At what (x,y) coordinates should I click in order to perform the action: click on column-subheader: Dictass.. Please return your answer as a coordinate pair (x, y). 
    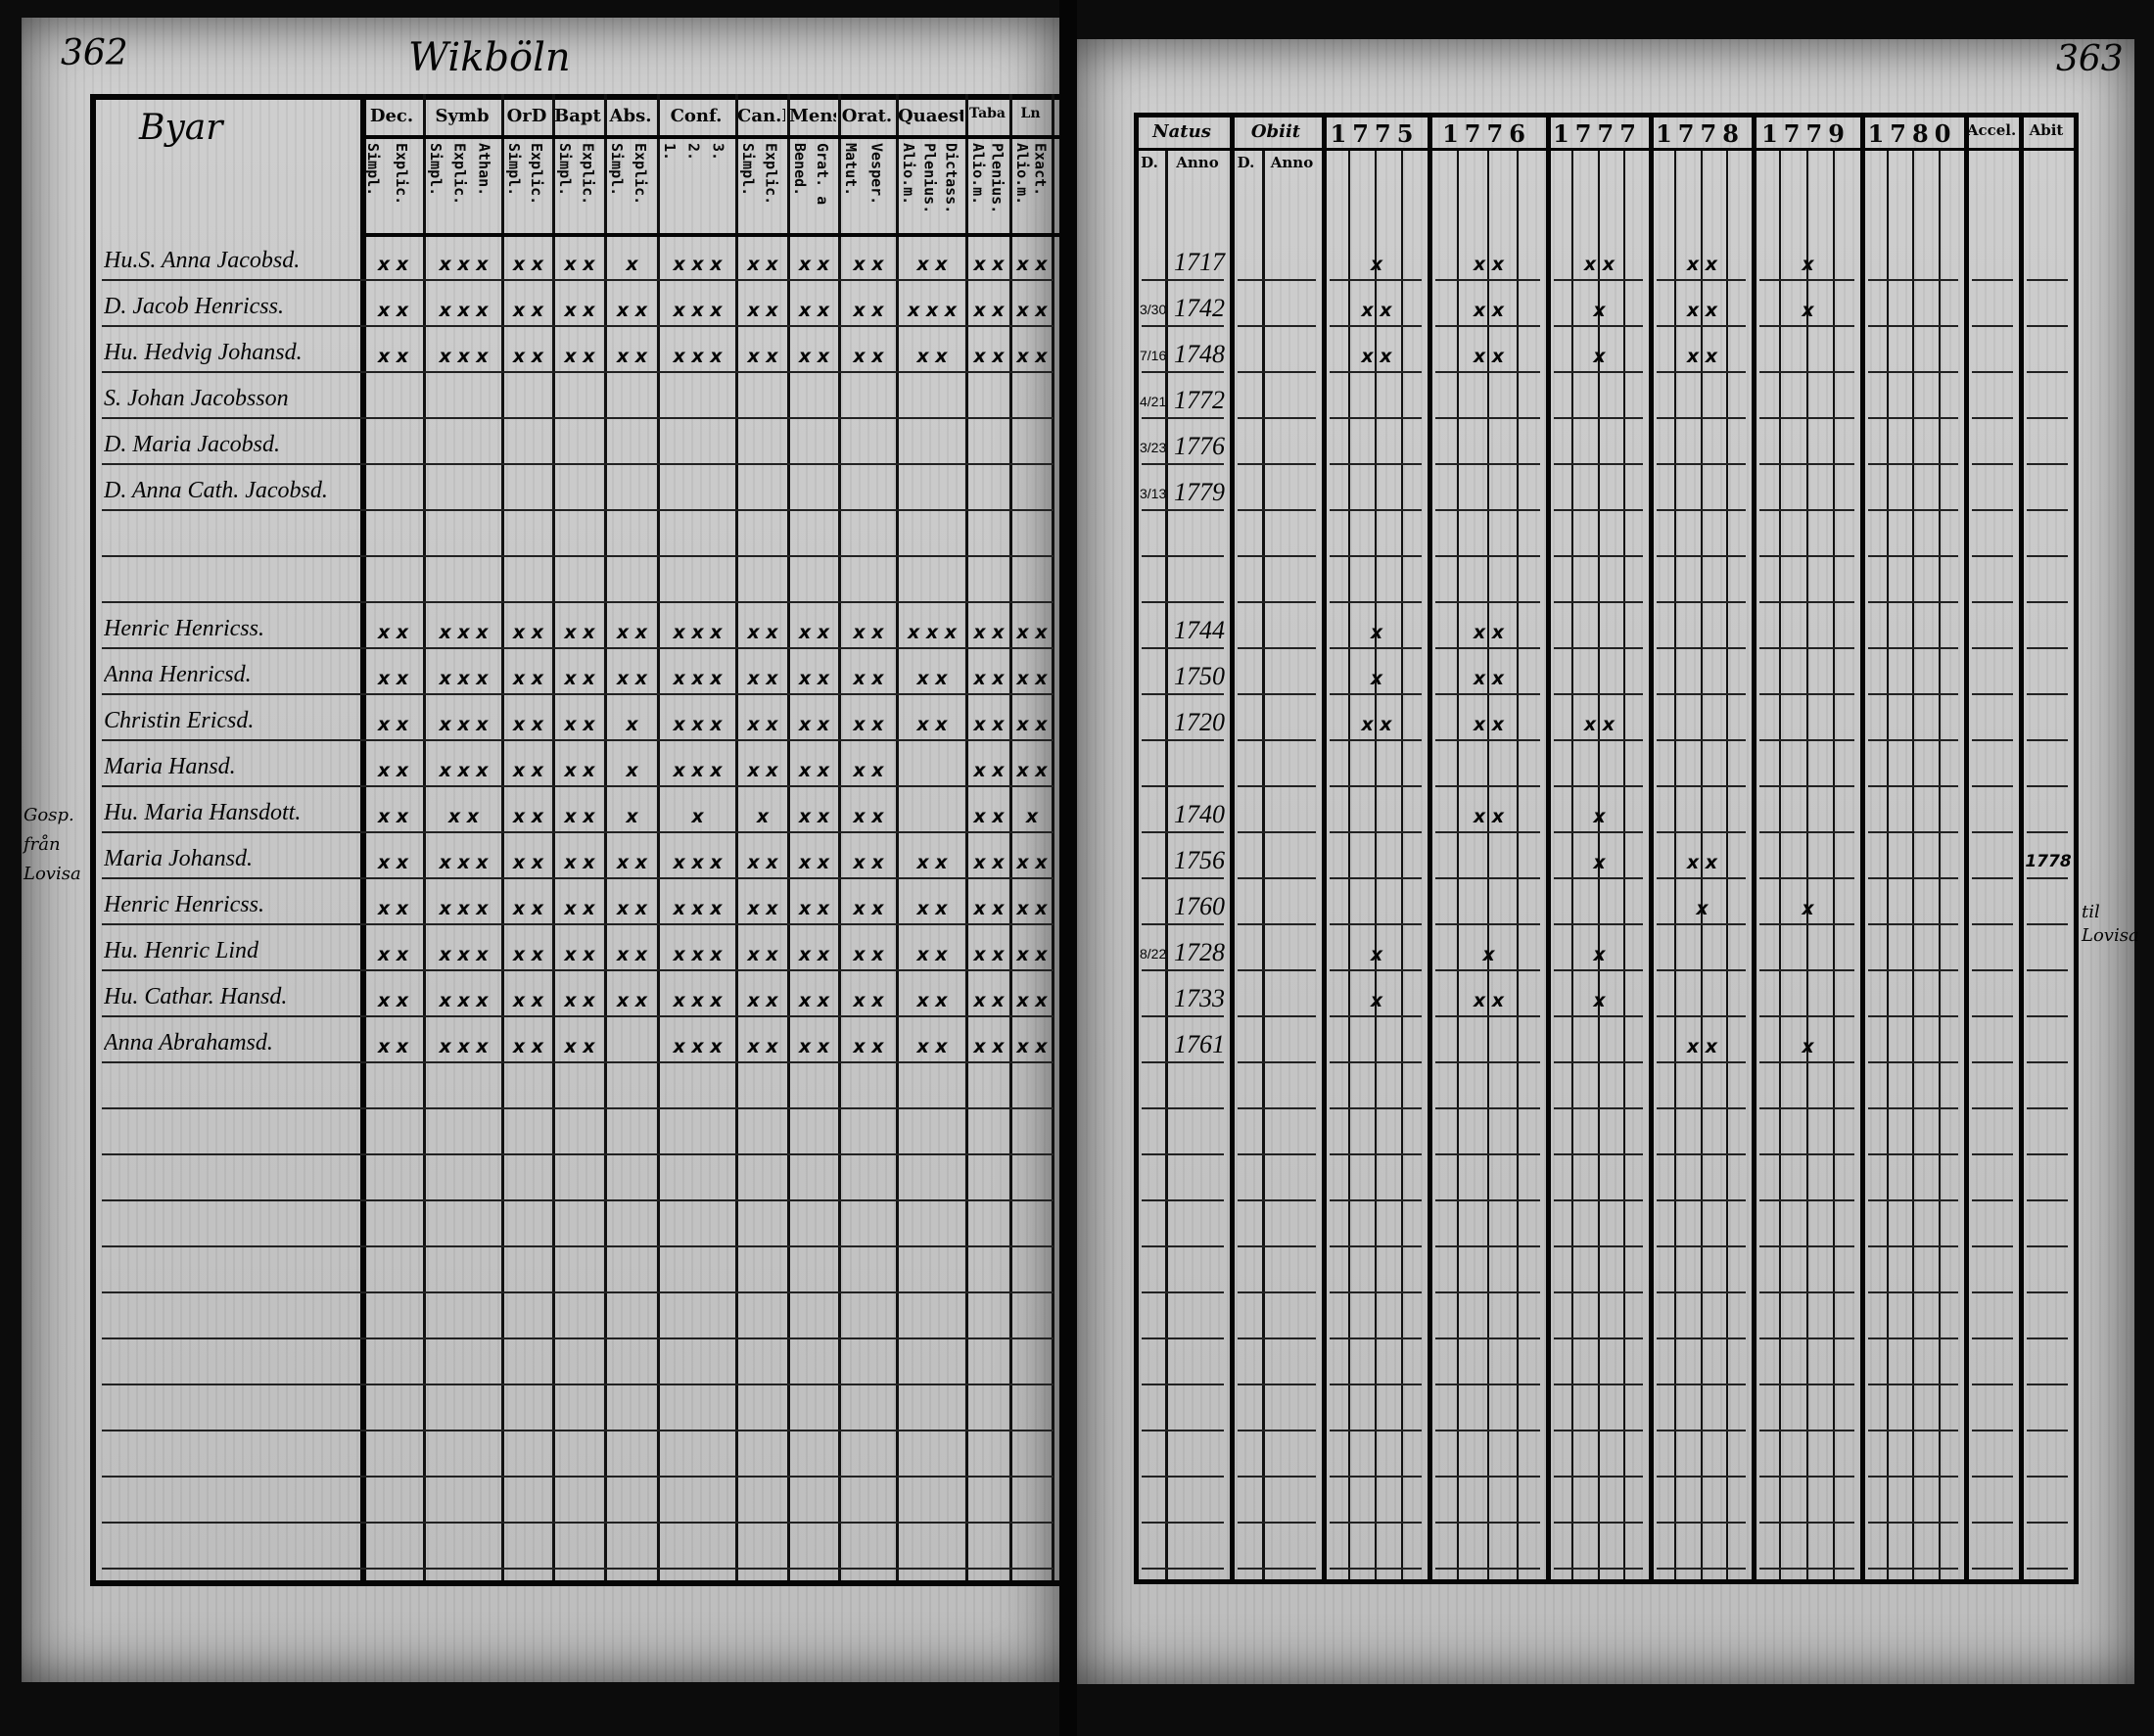
    Looking at the image, I should click on (951, 178).